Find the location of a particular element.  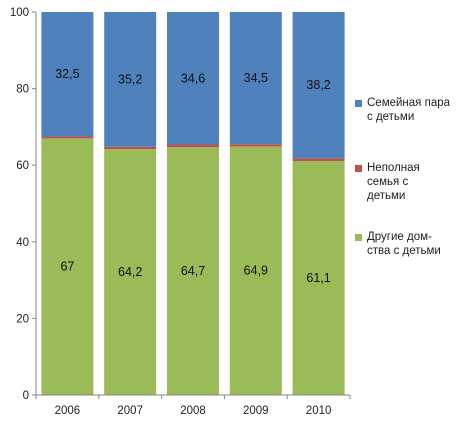

y-tick-label-0: 0 is located at coordinates (26, 396).